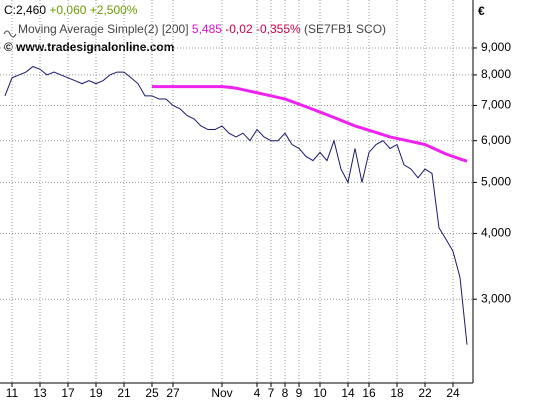  I want to click on x-tick-label: 18, so click(397, 393).